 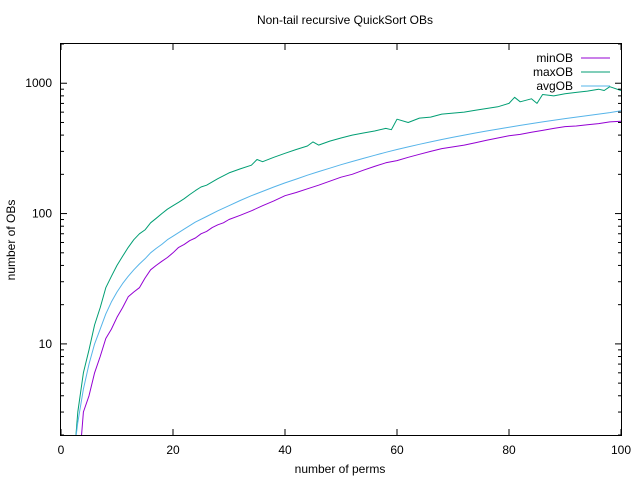 What do you see at coordinates (554, 58) in the screenshot?
I see `legend-label: minOB` at bounding box center [554, 58].